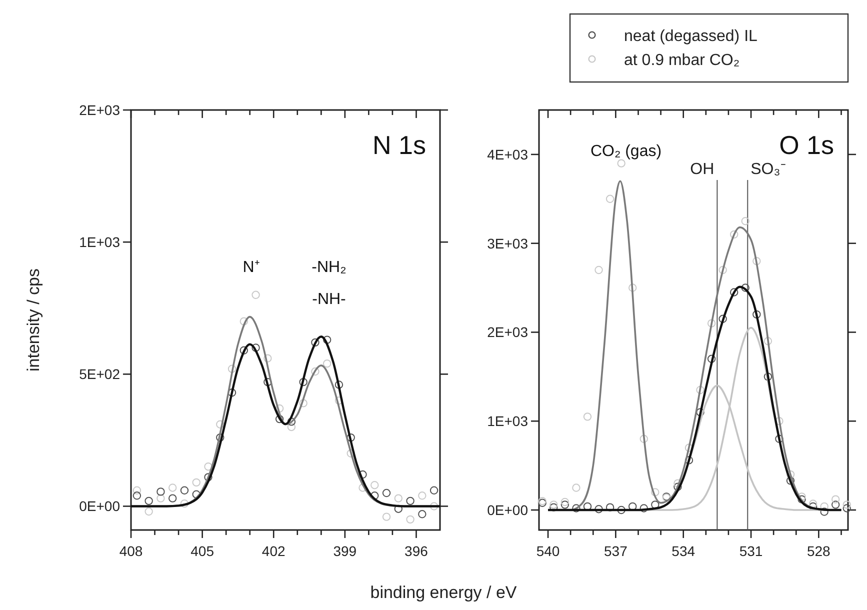 The width and height of the screenshot is (867, 610). What do you see at coordinates (274, 551) in the screenshot?
I see `x-tick-label: 402` at bounding box center [274, 551].